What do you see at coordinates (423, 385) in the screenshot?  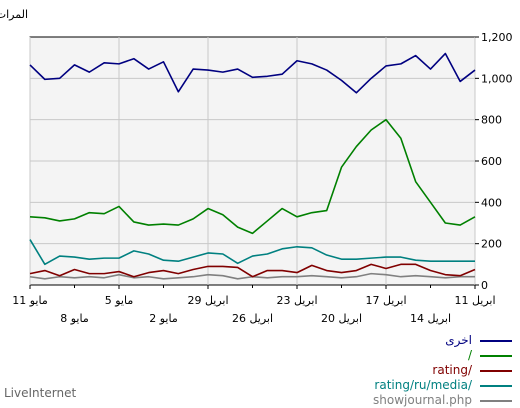 I see `legend-label: rating/ru/media/` at bounding box center [423, 385].